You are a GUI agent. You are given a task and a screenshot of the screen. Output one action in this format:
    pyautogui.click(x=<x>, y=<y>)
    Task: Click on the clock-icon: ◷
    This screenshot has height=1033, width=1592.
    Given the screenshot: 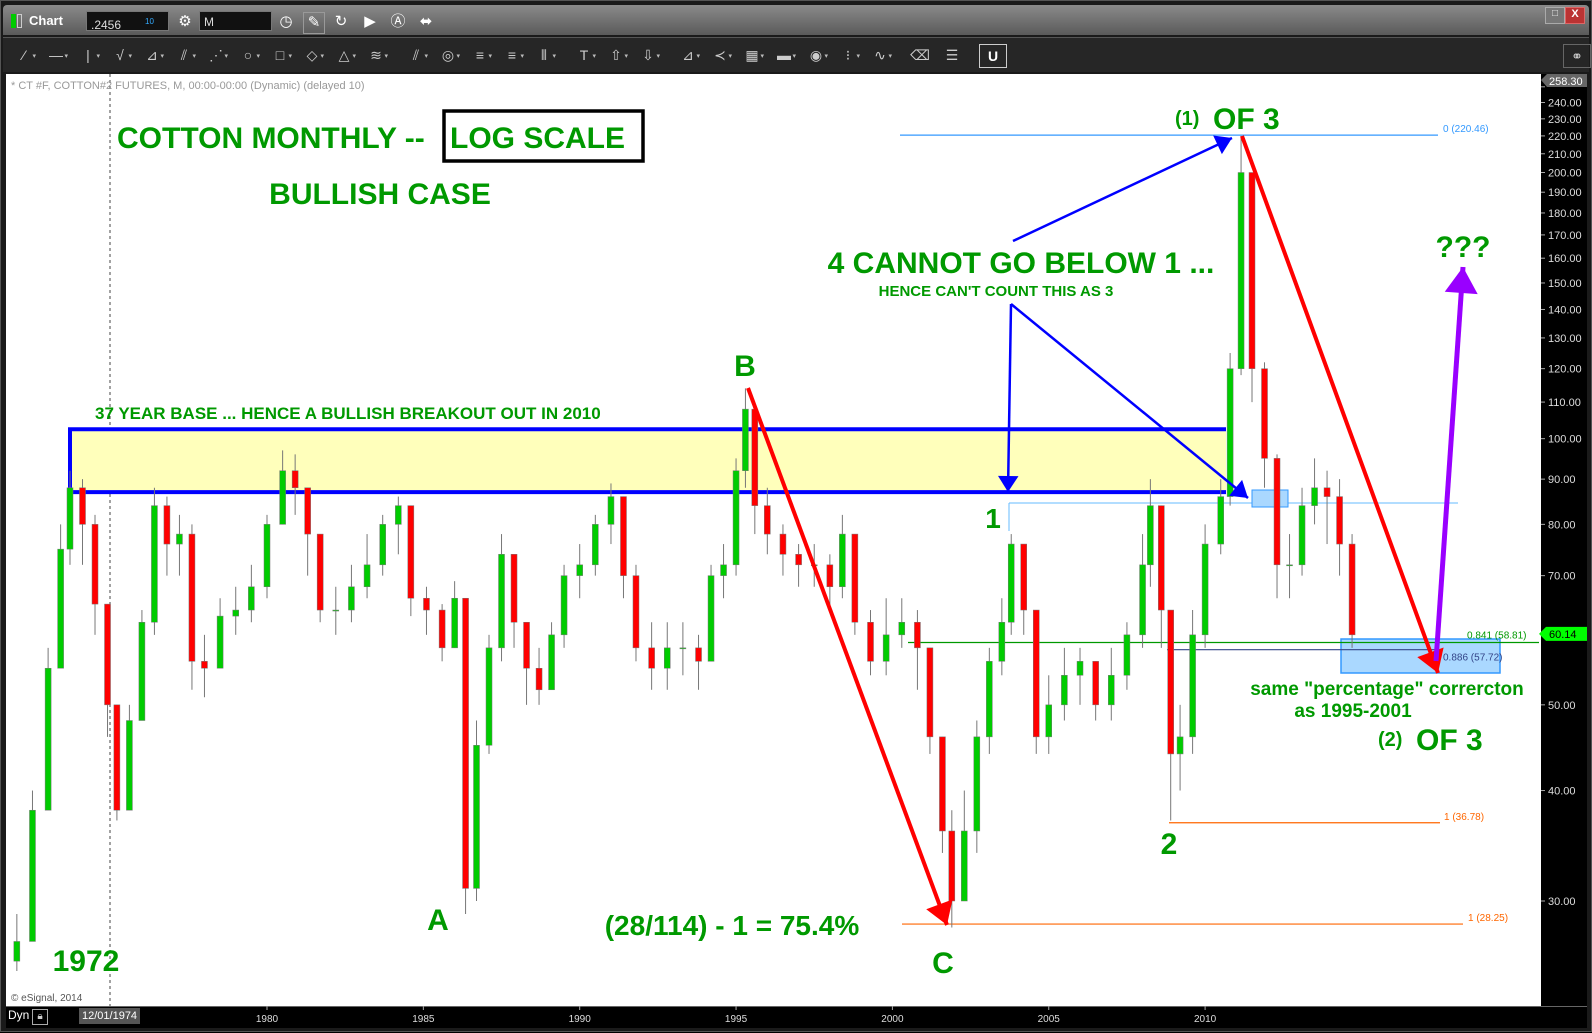 What is the action you would take?
    pyautogui.click(x=286, y=21)
    